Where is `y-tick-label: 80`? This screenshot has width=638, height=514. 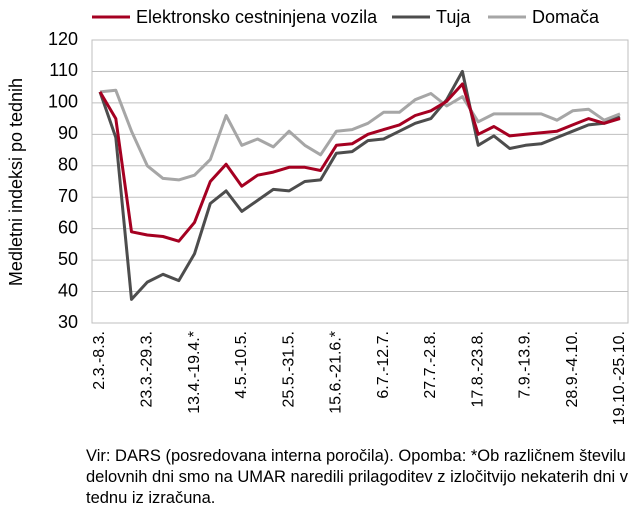 y-tick-label: 80 is located at coordinates (68, 165).